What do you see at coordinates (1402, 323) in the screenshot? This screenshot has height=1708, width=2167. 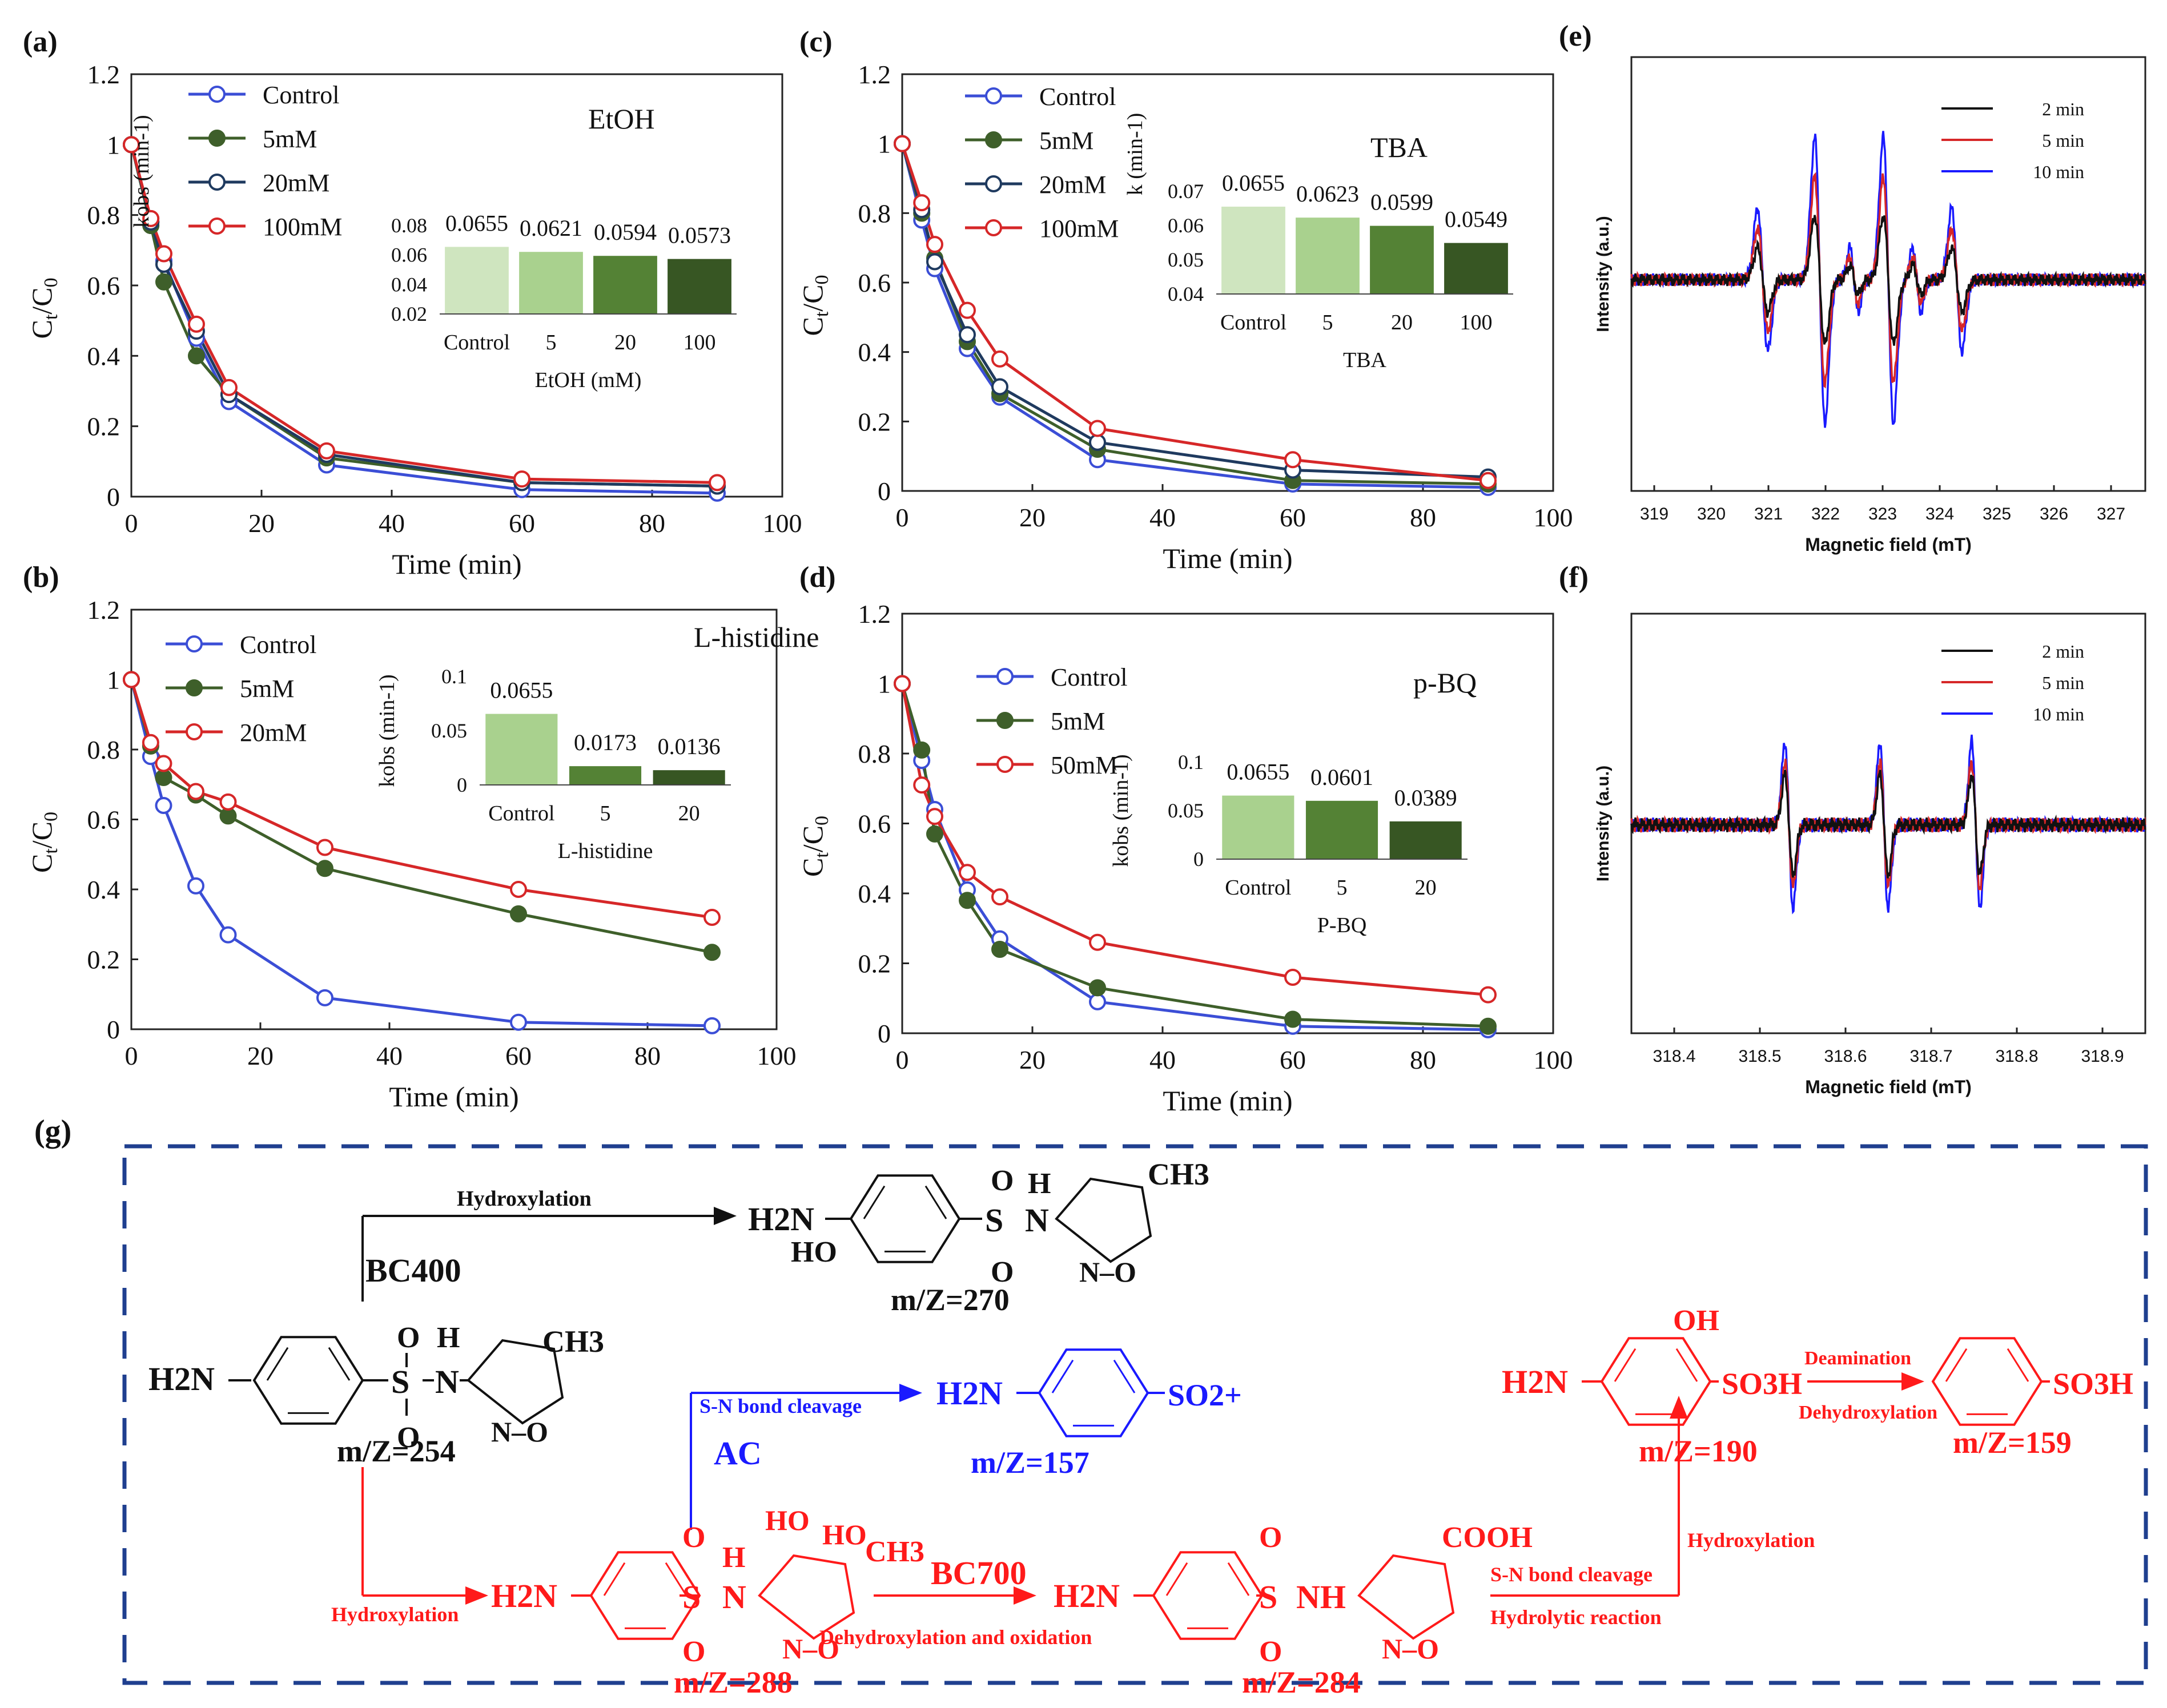 I see `inset-category: 20` at bounding box center [1402, 323].